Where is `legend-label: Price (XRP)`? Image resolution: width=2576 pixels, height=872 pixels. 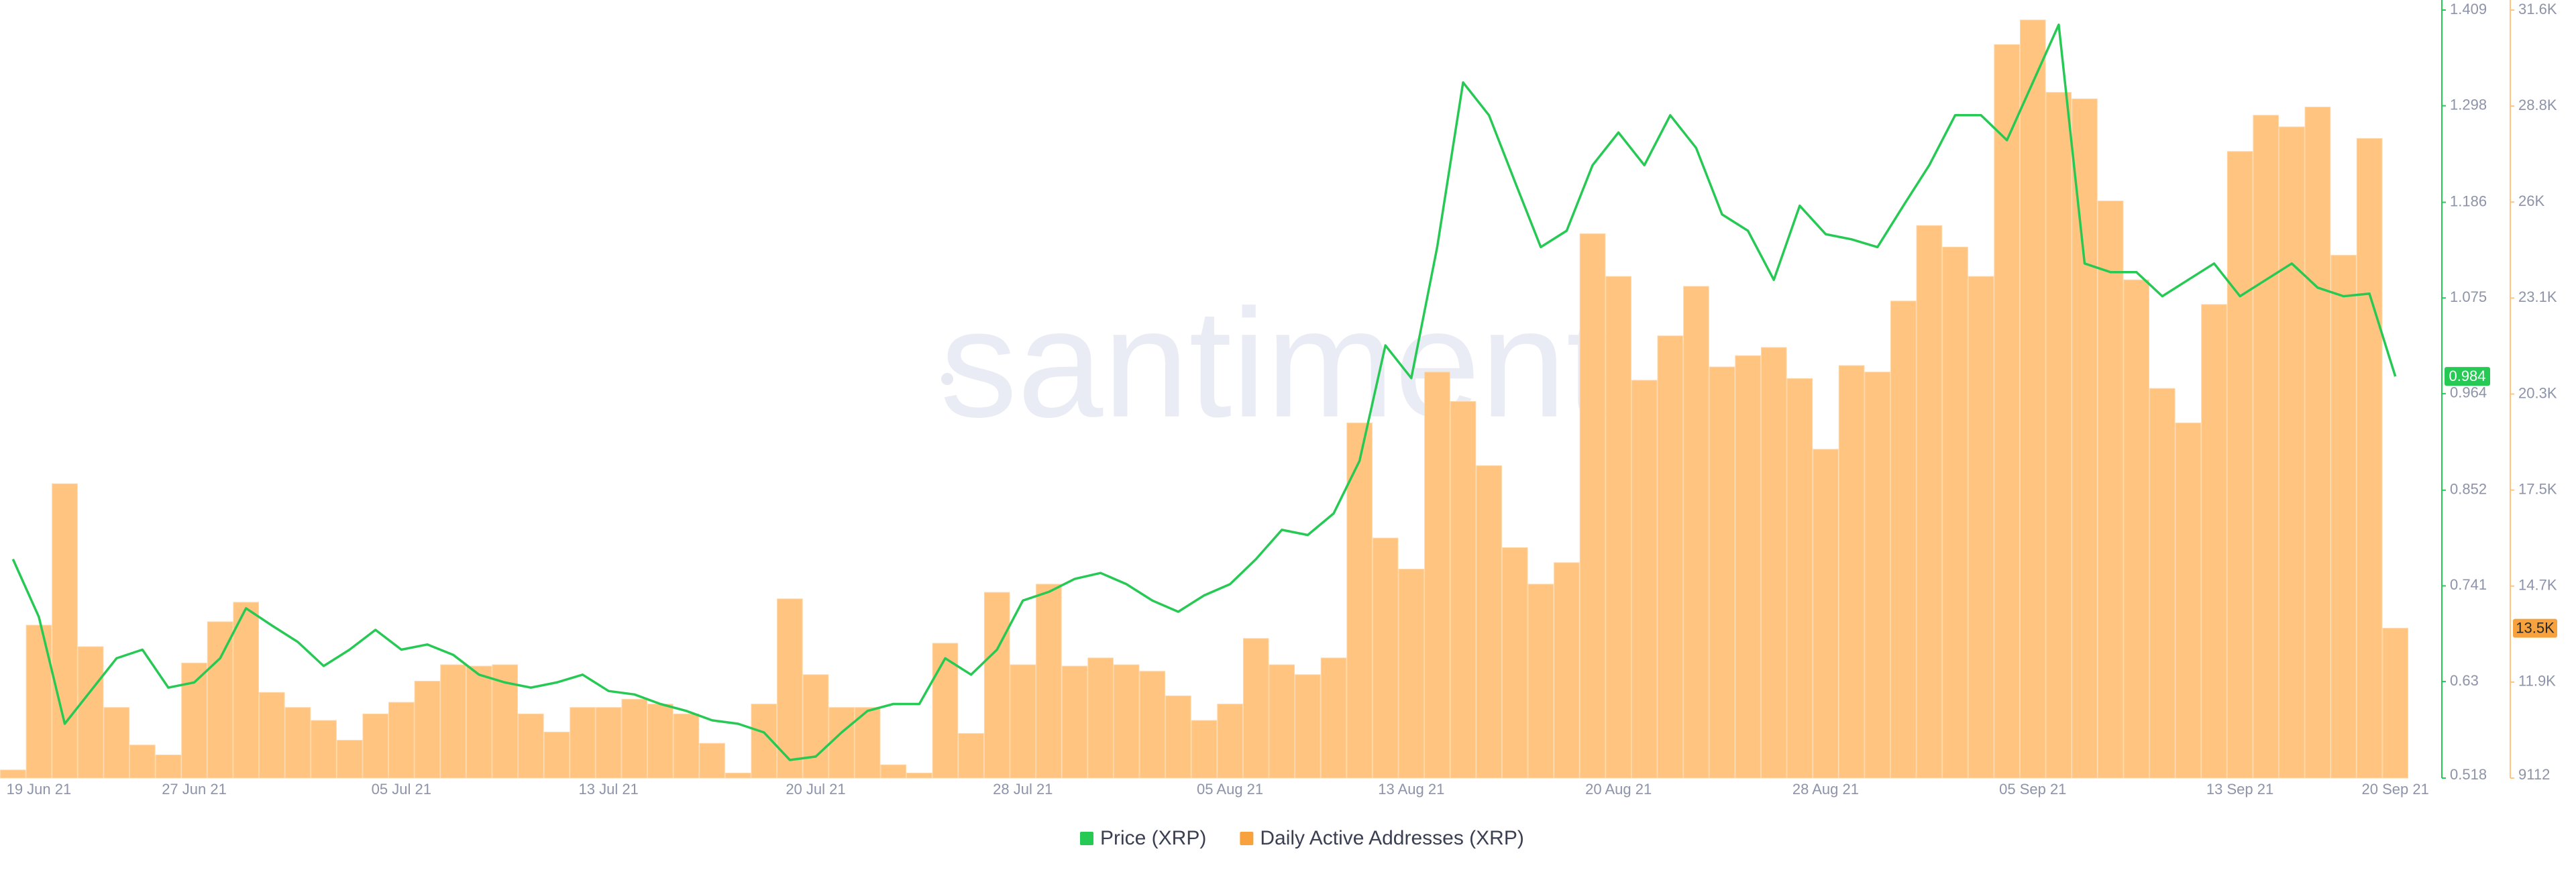
legend-label: Price (XRP) is located at coordinates (1153, 838).